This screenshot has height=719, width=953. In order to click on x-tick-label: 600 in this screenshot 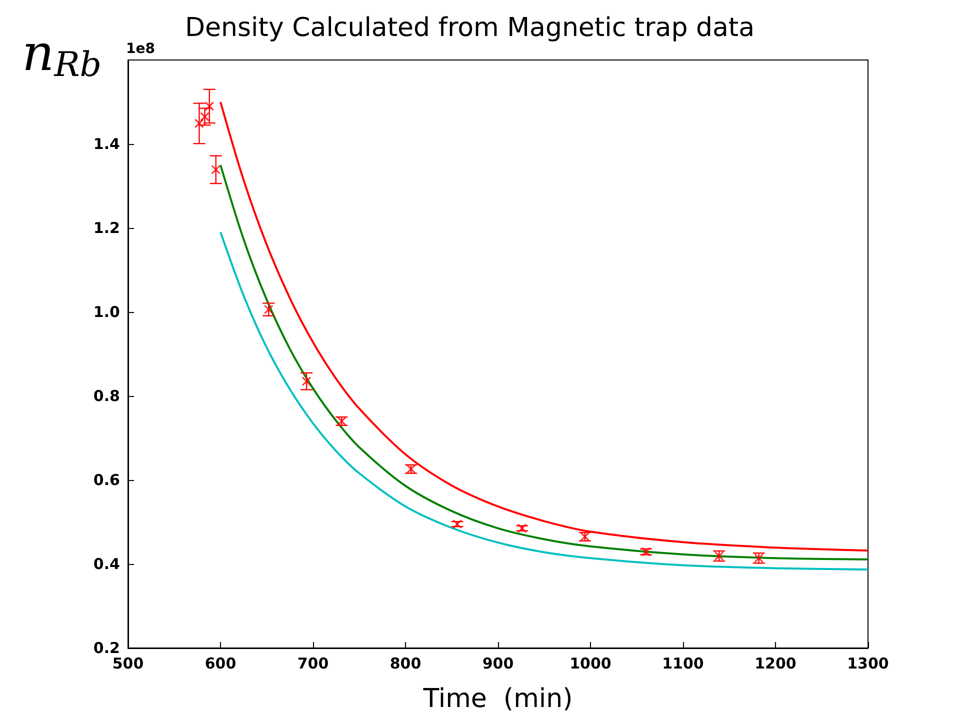, I will do `click(220, 663)`.